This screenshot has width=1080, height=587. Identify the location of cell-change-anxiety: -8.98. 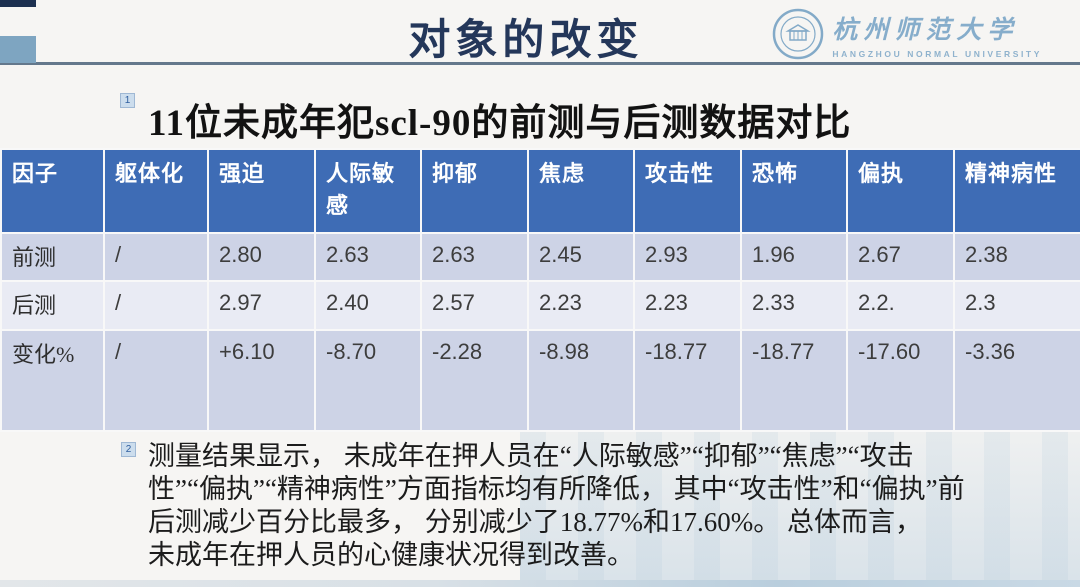
(581, 380).